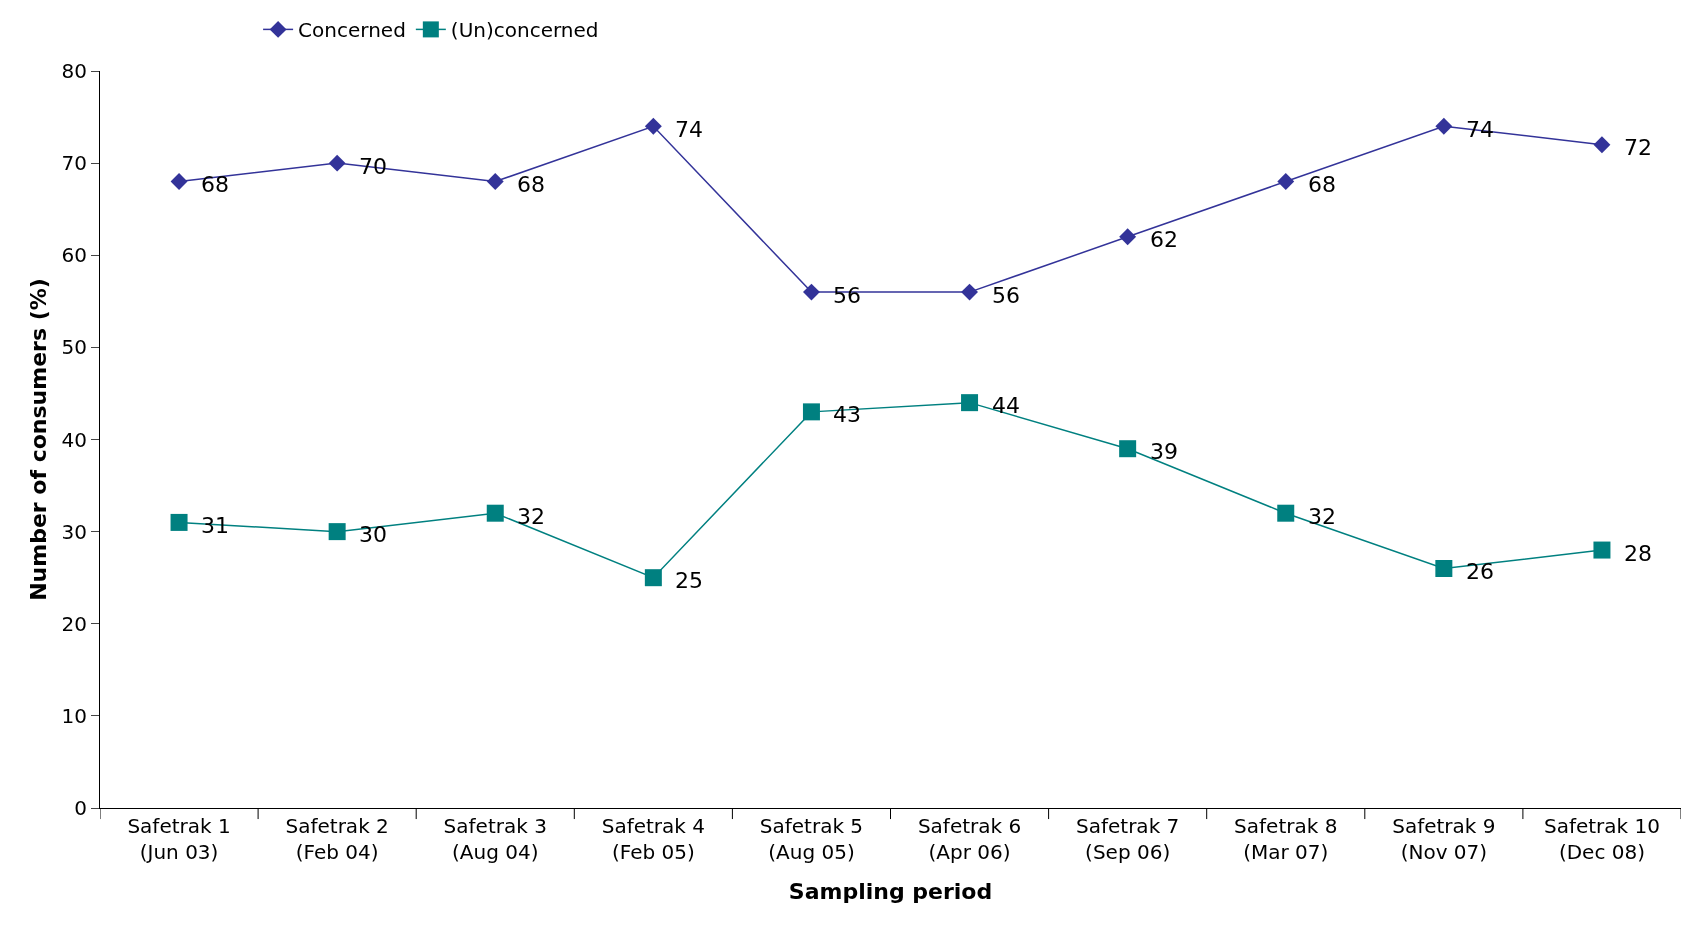  What do you see at coordinates (1006, 405) in the screenshot?
I see `data-label: 44` at bounding box center [1006, 405].